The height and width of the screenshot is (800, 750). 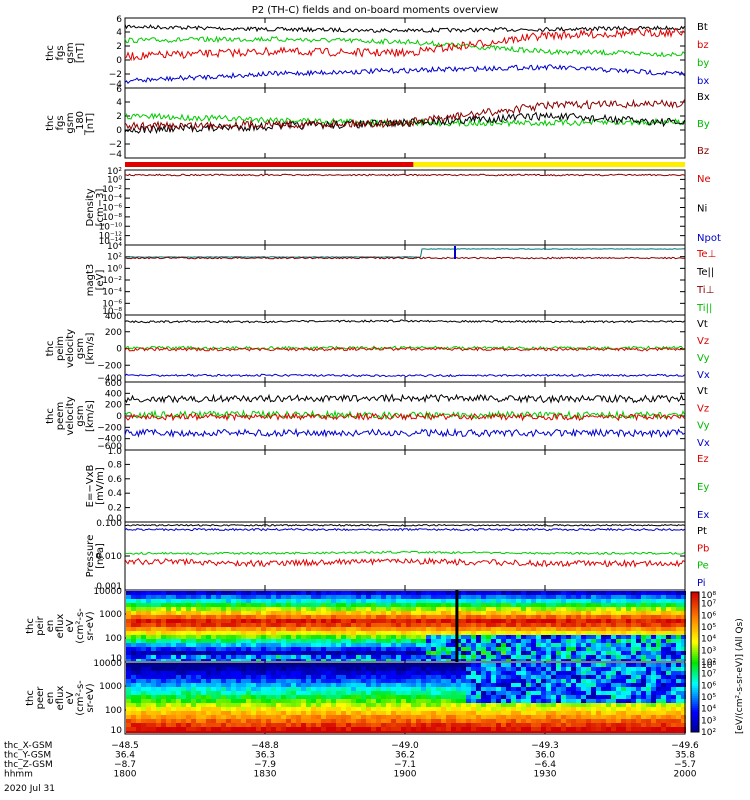 I want to click on series-bz, so click(x=404, y=44).